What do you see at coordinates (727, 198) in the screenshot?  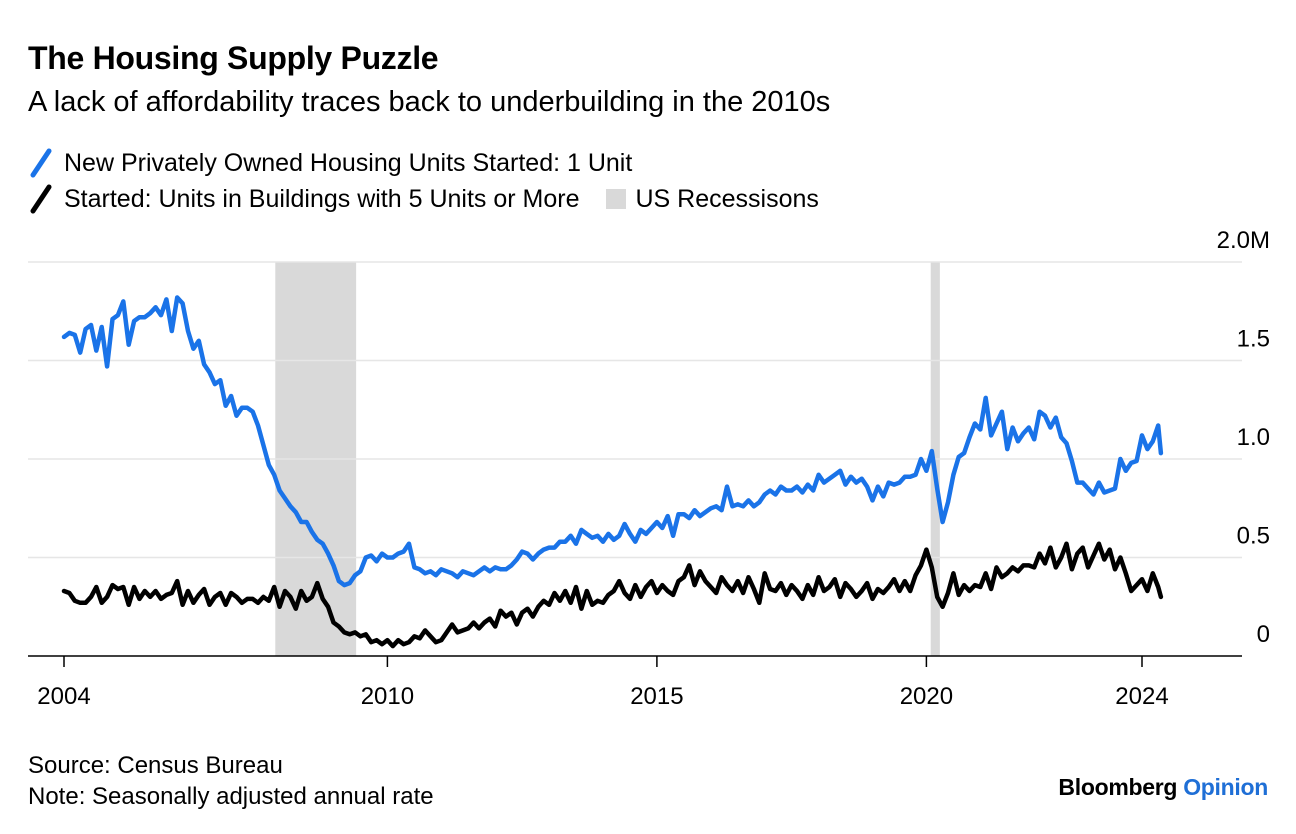 I see `legend-label-recessions: US Recessisons` at bounding box center [727, 198].